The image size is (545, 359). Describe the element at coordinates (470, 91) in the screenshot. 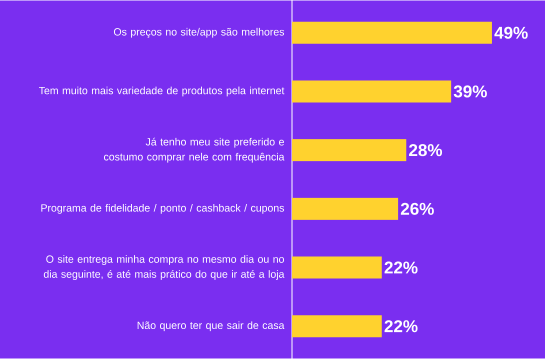

I see `data-label: 39%` at that location.